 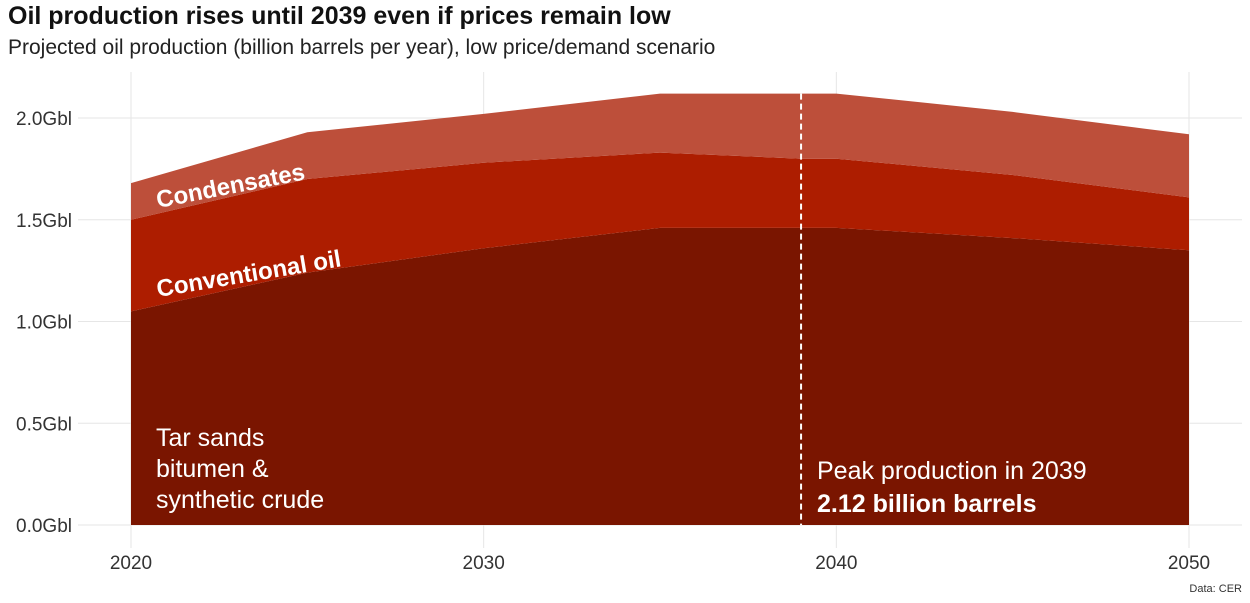 What do you see at coordinates (952, 471) in the screenshot?
I see `annotation-line-1: Peak production in 2039` at bounding box center [952, 471].